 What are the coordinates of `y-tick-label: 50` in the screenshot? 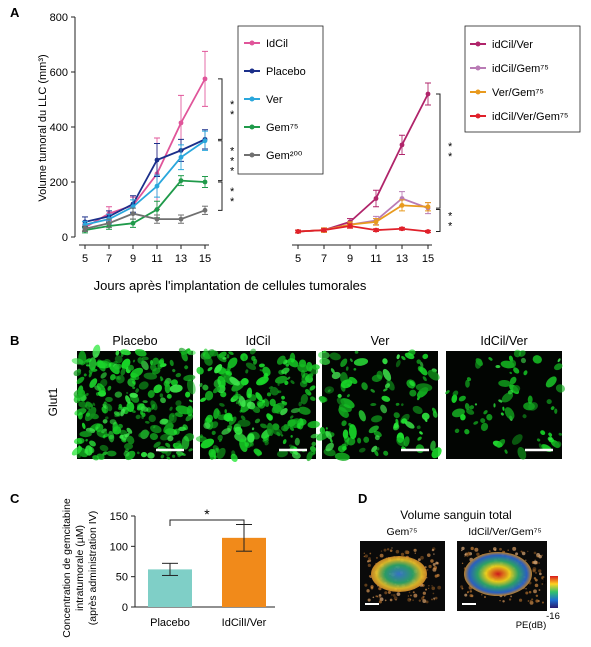 It's located at (122, 578).